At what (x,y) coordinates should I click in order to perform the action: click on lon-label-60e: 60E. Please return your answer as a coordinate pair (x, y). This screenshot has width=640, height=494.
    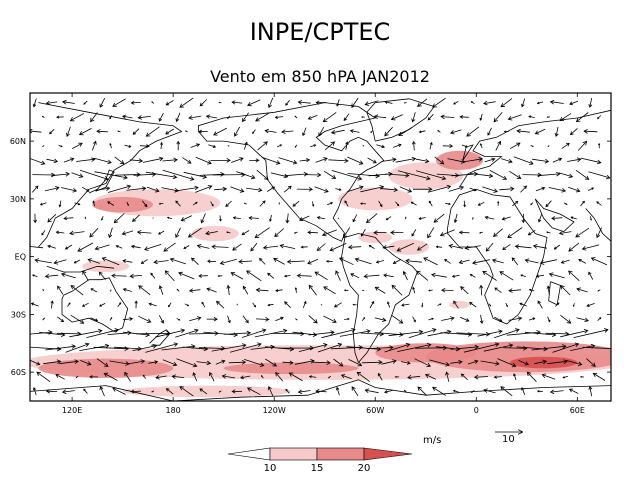
    Looking at the image, I should click on (577, 410).